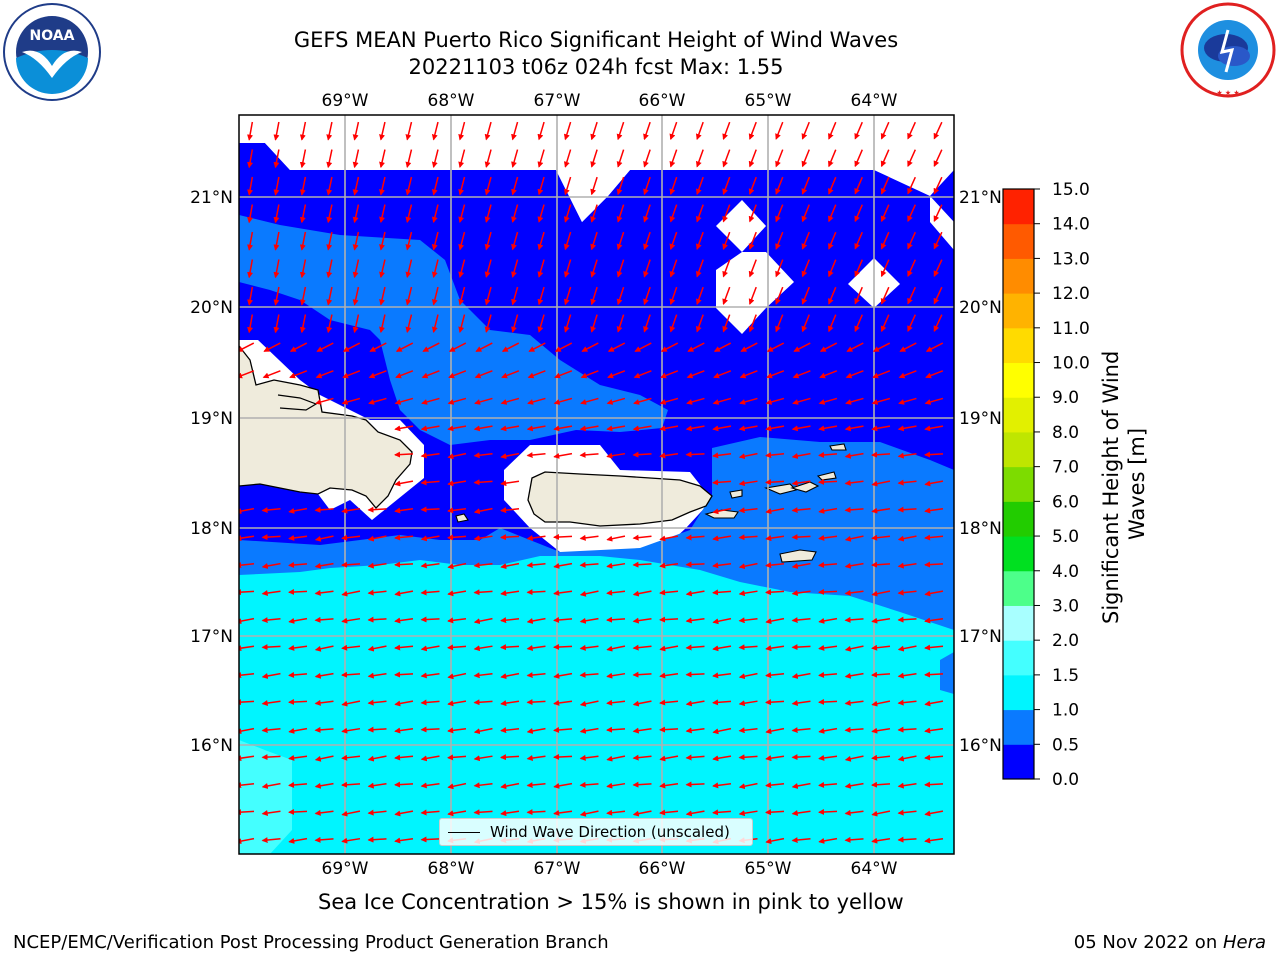 The width and height of the screenshot is (1280, 960). Describe the element at coordinates (1071, 259) in the screenshot. I see `colorbar-tick-label: 13.0` at that location.